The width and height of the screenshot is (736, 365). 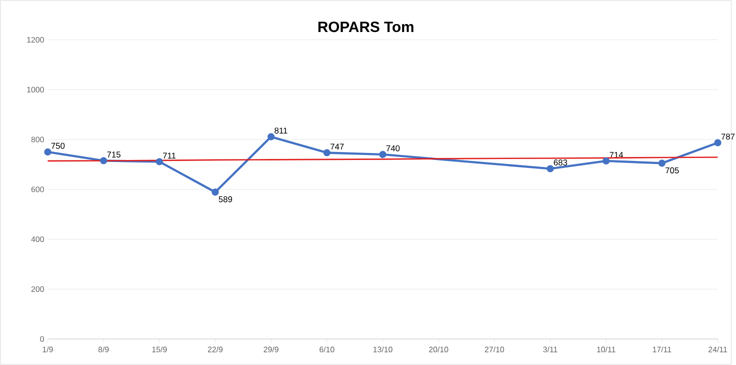 What do you see at coordinates (393, 148) in the screenshot?
I see `data-label: 740` at bounding box center [393, 148].